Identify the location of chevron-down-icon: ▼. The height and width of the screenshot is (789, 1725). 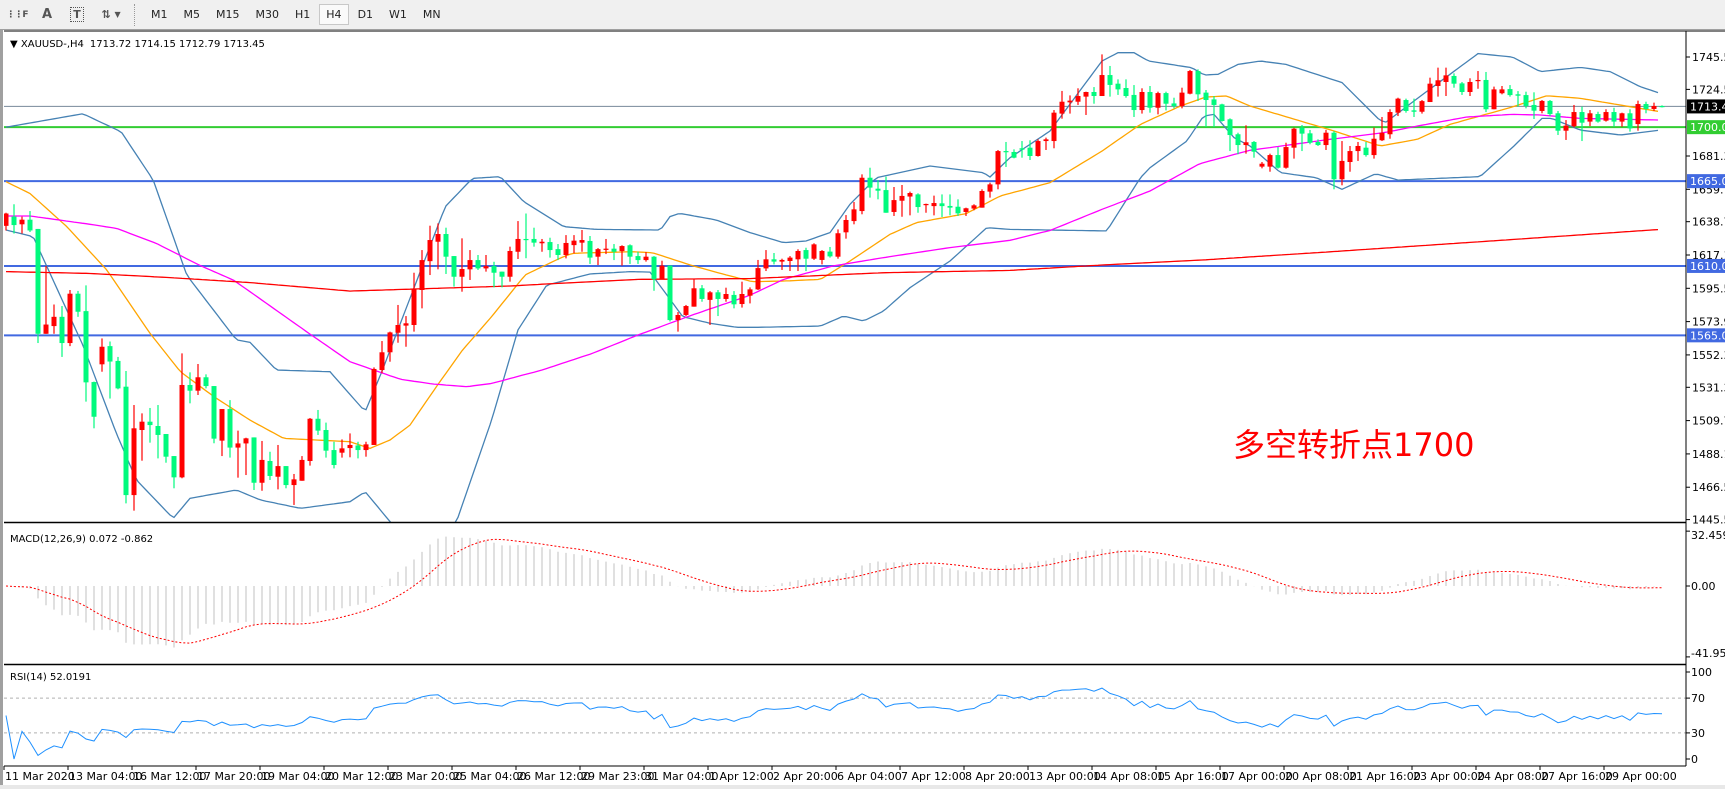
(117, 14).